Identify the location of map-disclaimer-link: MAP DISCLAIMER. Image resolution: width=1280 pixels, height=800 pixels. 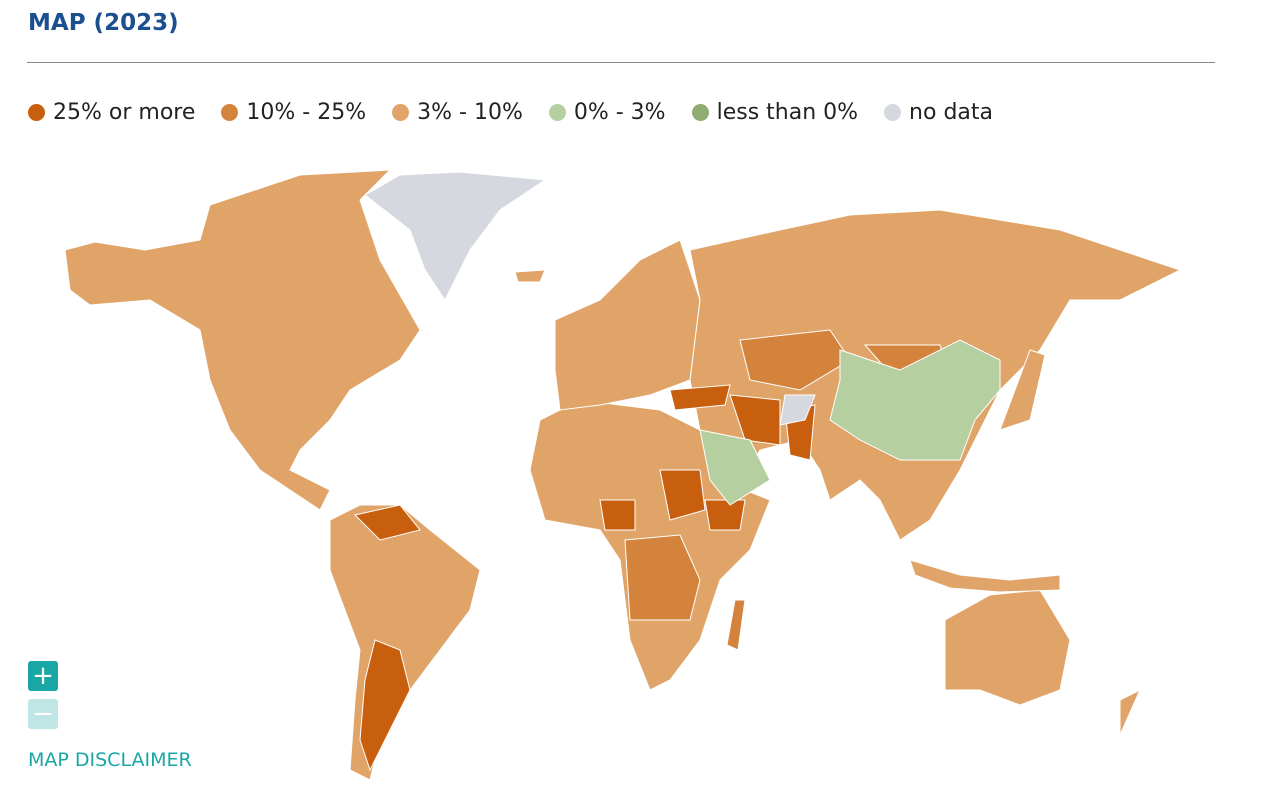
(110, 760).